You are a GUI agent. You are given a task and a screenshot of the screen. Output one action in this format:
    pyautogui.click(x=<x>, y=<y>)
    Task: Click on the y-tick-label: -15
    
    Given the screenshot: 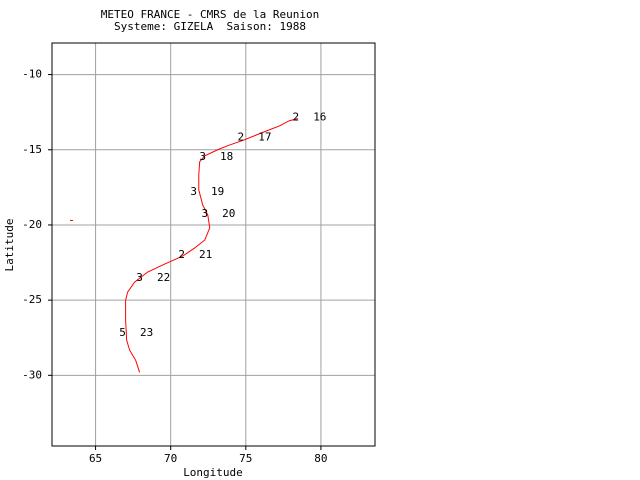 What is the action you would take?
    pyautogui.click(x=32, y=149)
    